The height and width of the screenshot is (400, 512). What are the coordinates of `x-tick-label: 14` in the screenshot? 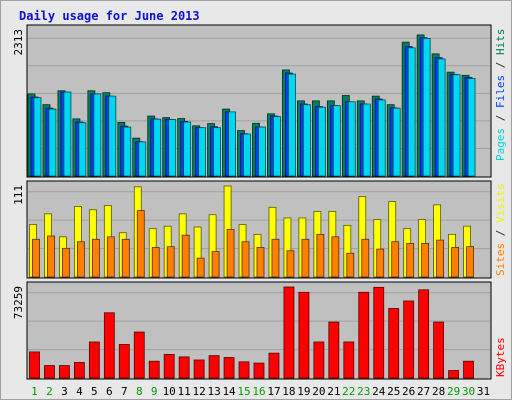 It's located at (229, 391).